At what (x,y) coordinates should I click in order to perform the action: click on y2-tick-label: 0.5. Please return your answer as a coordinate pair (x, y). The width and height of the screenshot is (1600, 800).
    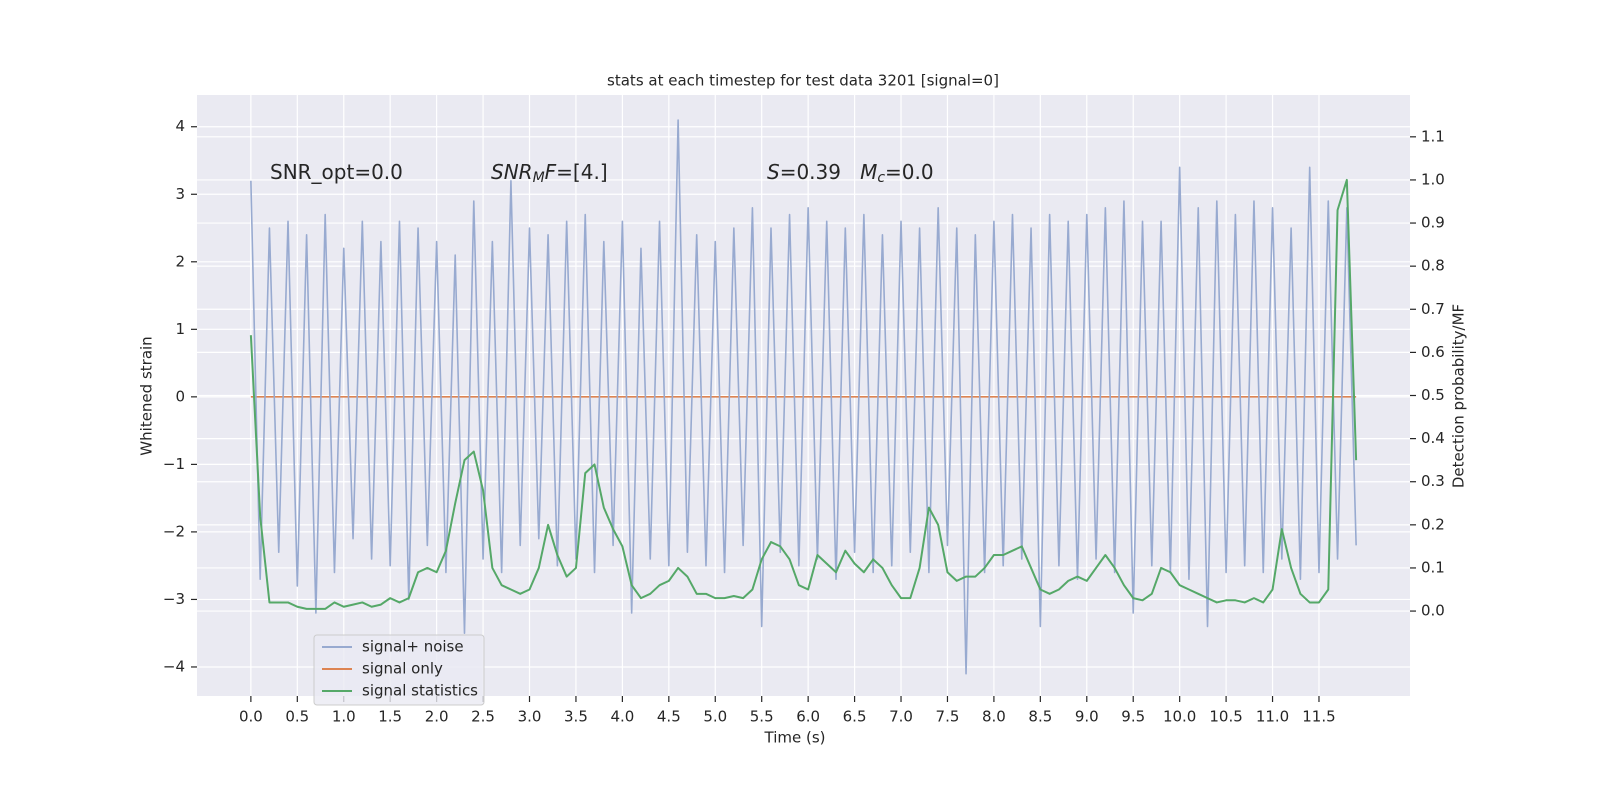
    Looking at the image, I should click on (1433, 395).